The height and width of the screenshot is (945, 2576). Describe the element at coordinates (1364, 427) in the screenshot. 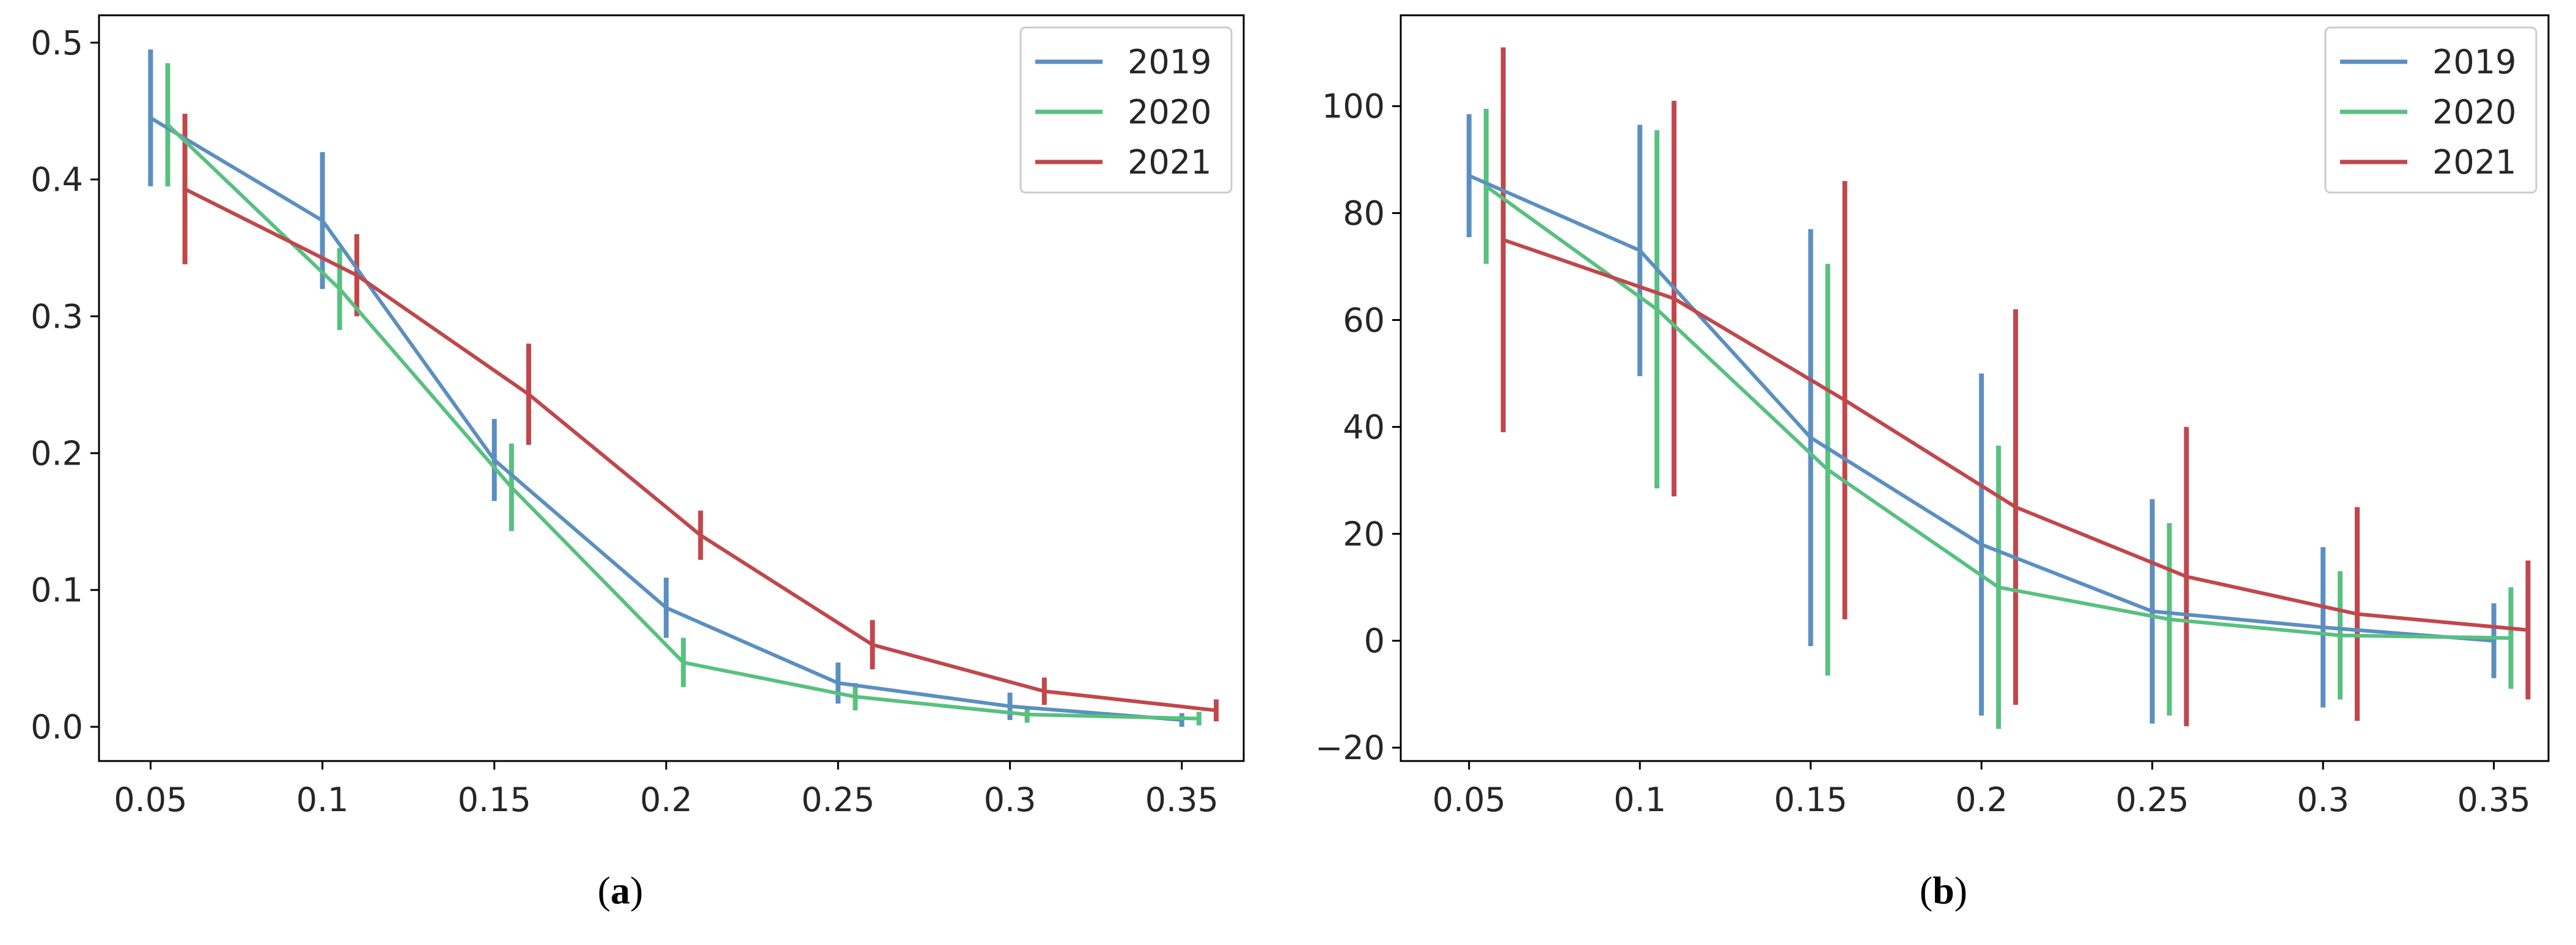

I see `y-tick-label: 40` at that location.